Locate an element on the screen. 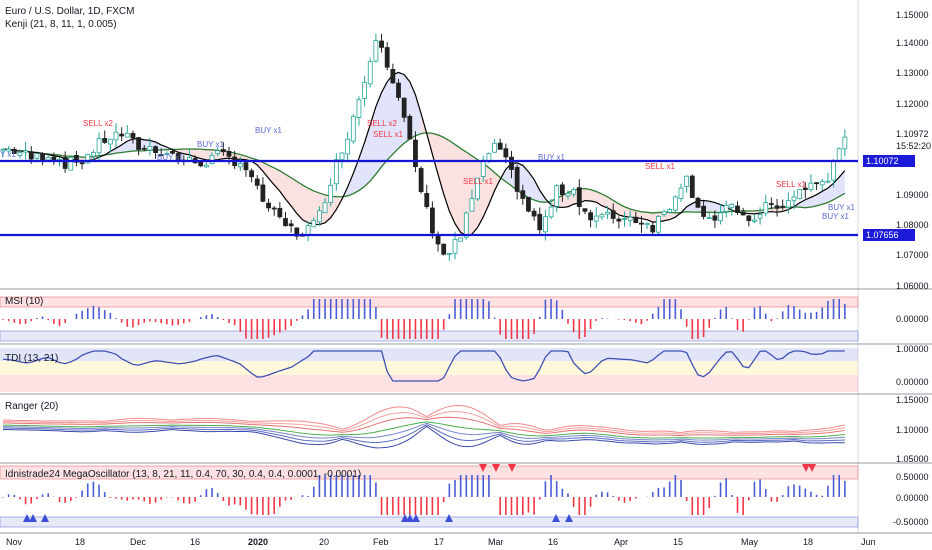 This screenshot has height=550, width=932. time-label: Mar is located at coordinates (496, 542).